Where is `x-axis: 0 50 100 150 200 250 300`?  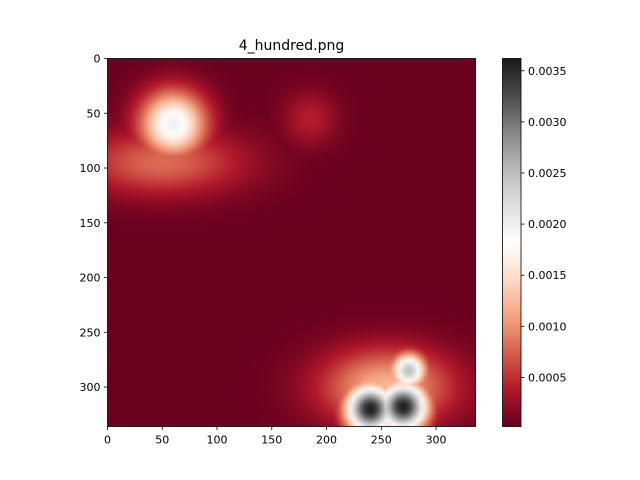 x-axis: 0 50 100 150 200 250 300 is located at coordinates (275, 436).